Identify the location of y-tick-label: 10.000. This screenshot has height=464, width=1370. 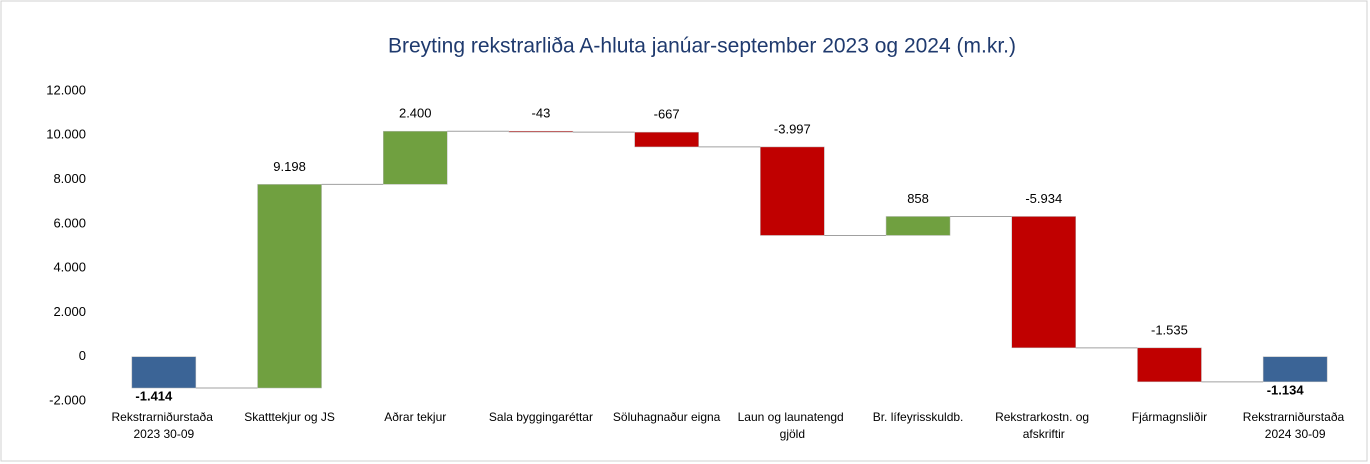
(66, 134).